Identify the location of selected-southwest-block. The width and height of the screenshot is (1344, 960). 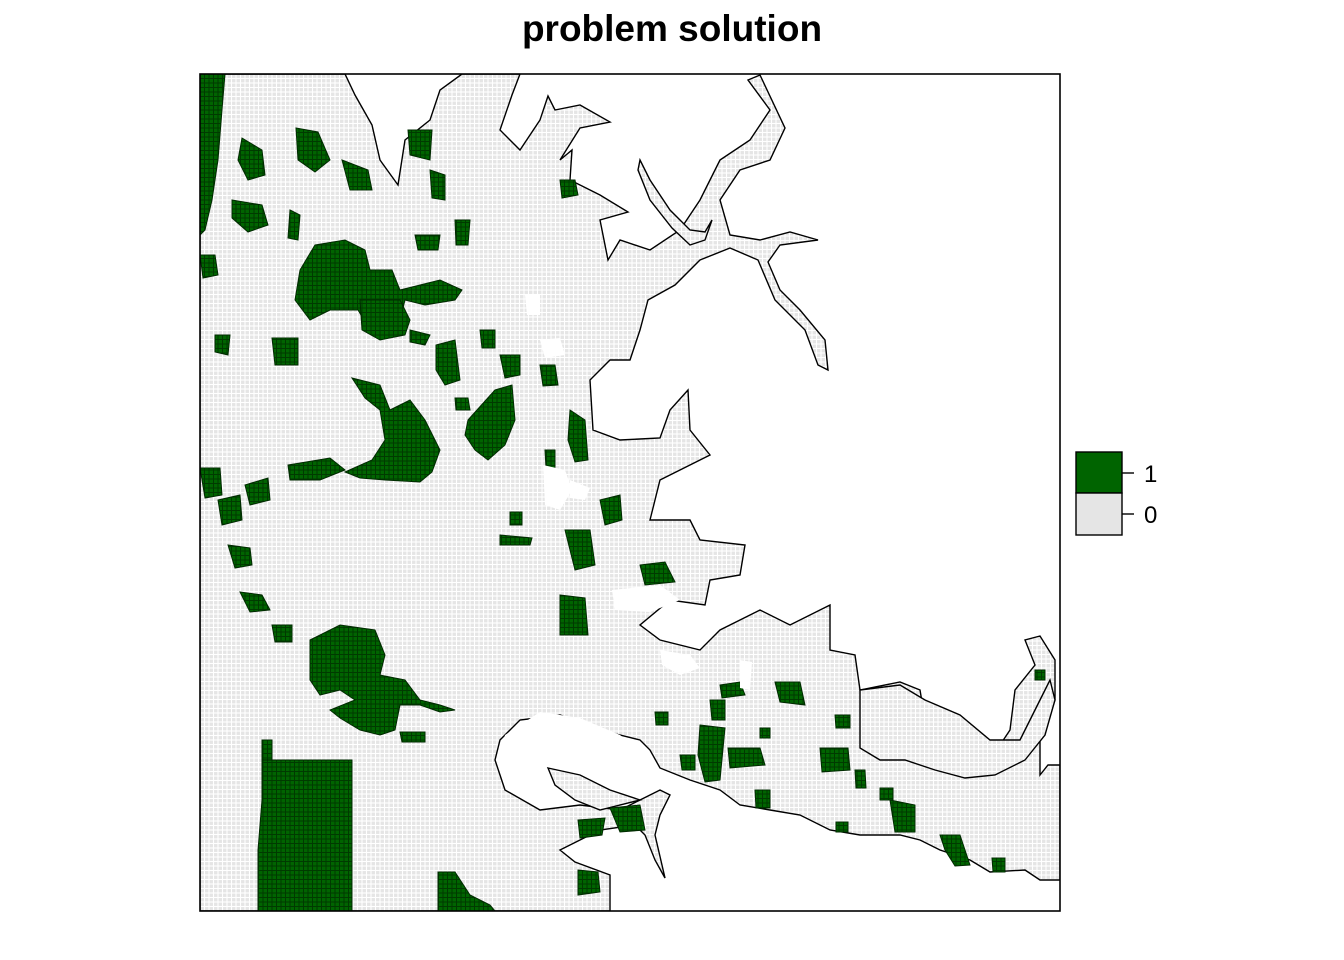
(305, 835).